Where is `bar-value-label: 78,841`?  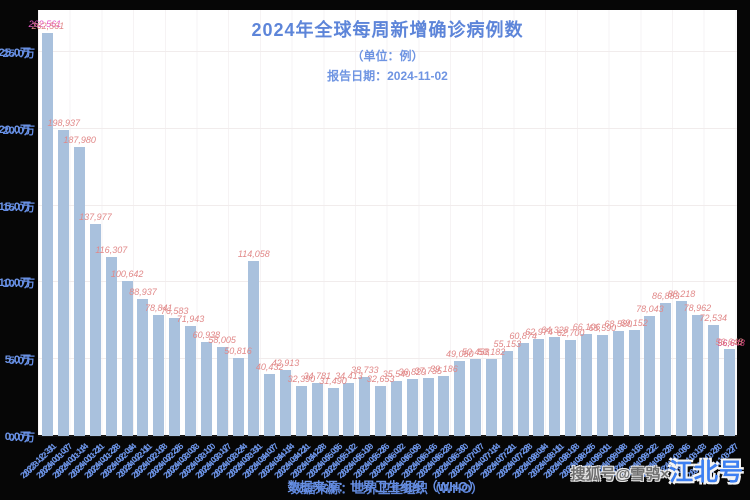 bar-value-label: 78,841 is located at coordinates (159, 307).